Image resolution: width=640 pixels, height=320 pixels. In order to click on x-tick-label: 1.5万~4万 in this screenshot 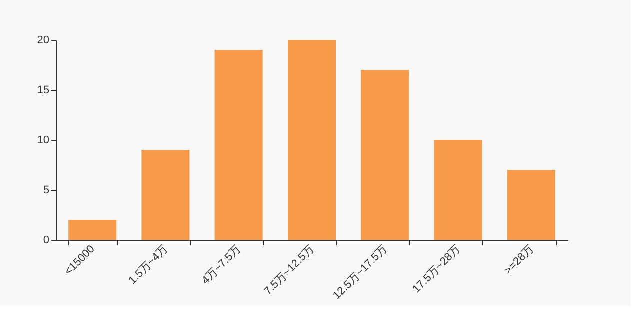, I will do `click(148, 265)`.